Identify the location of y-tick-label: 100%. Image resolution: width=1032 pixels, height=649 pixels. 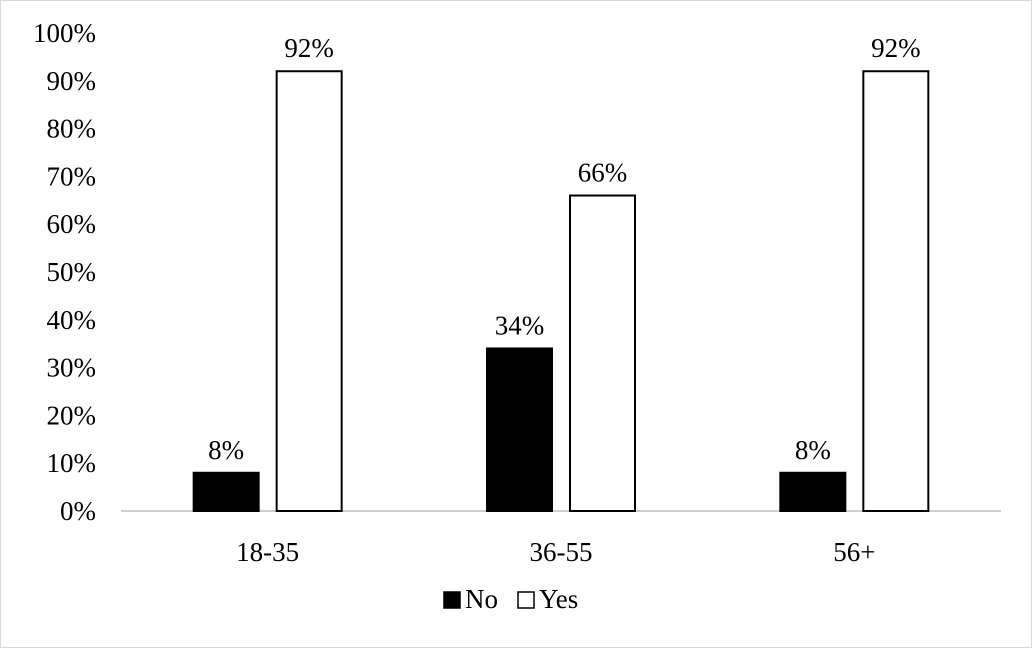
(64, 33).